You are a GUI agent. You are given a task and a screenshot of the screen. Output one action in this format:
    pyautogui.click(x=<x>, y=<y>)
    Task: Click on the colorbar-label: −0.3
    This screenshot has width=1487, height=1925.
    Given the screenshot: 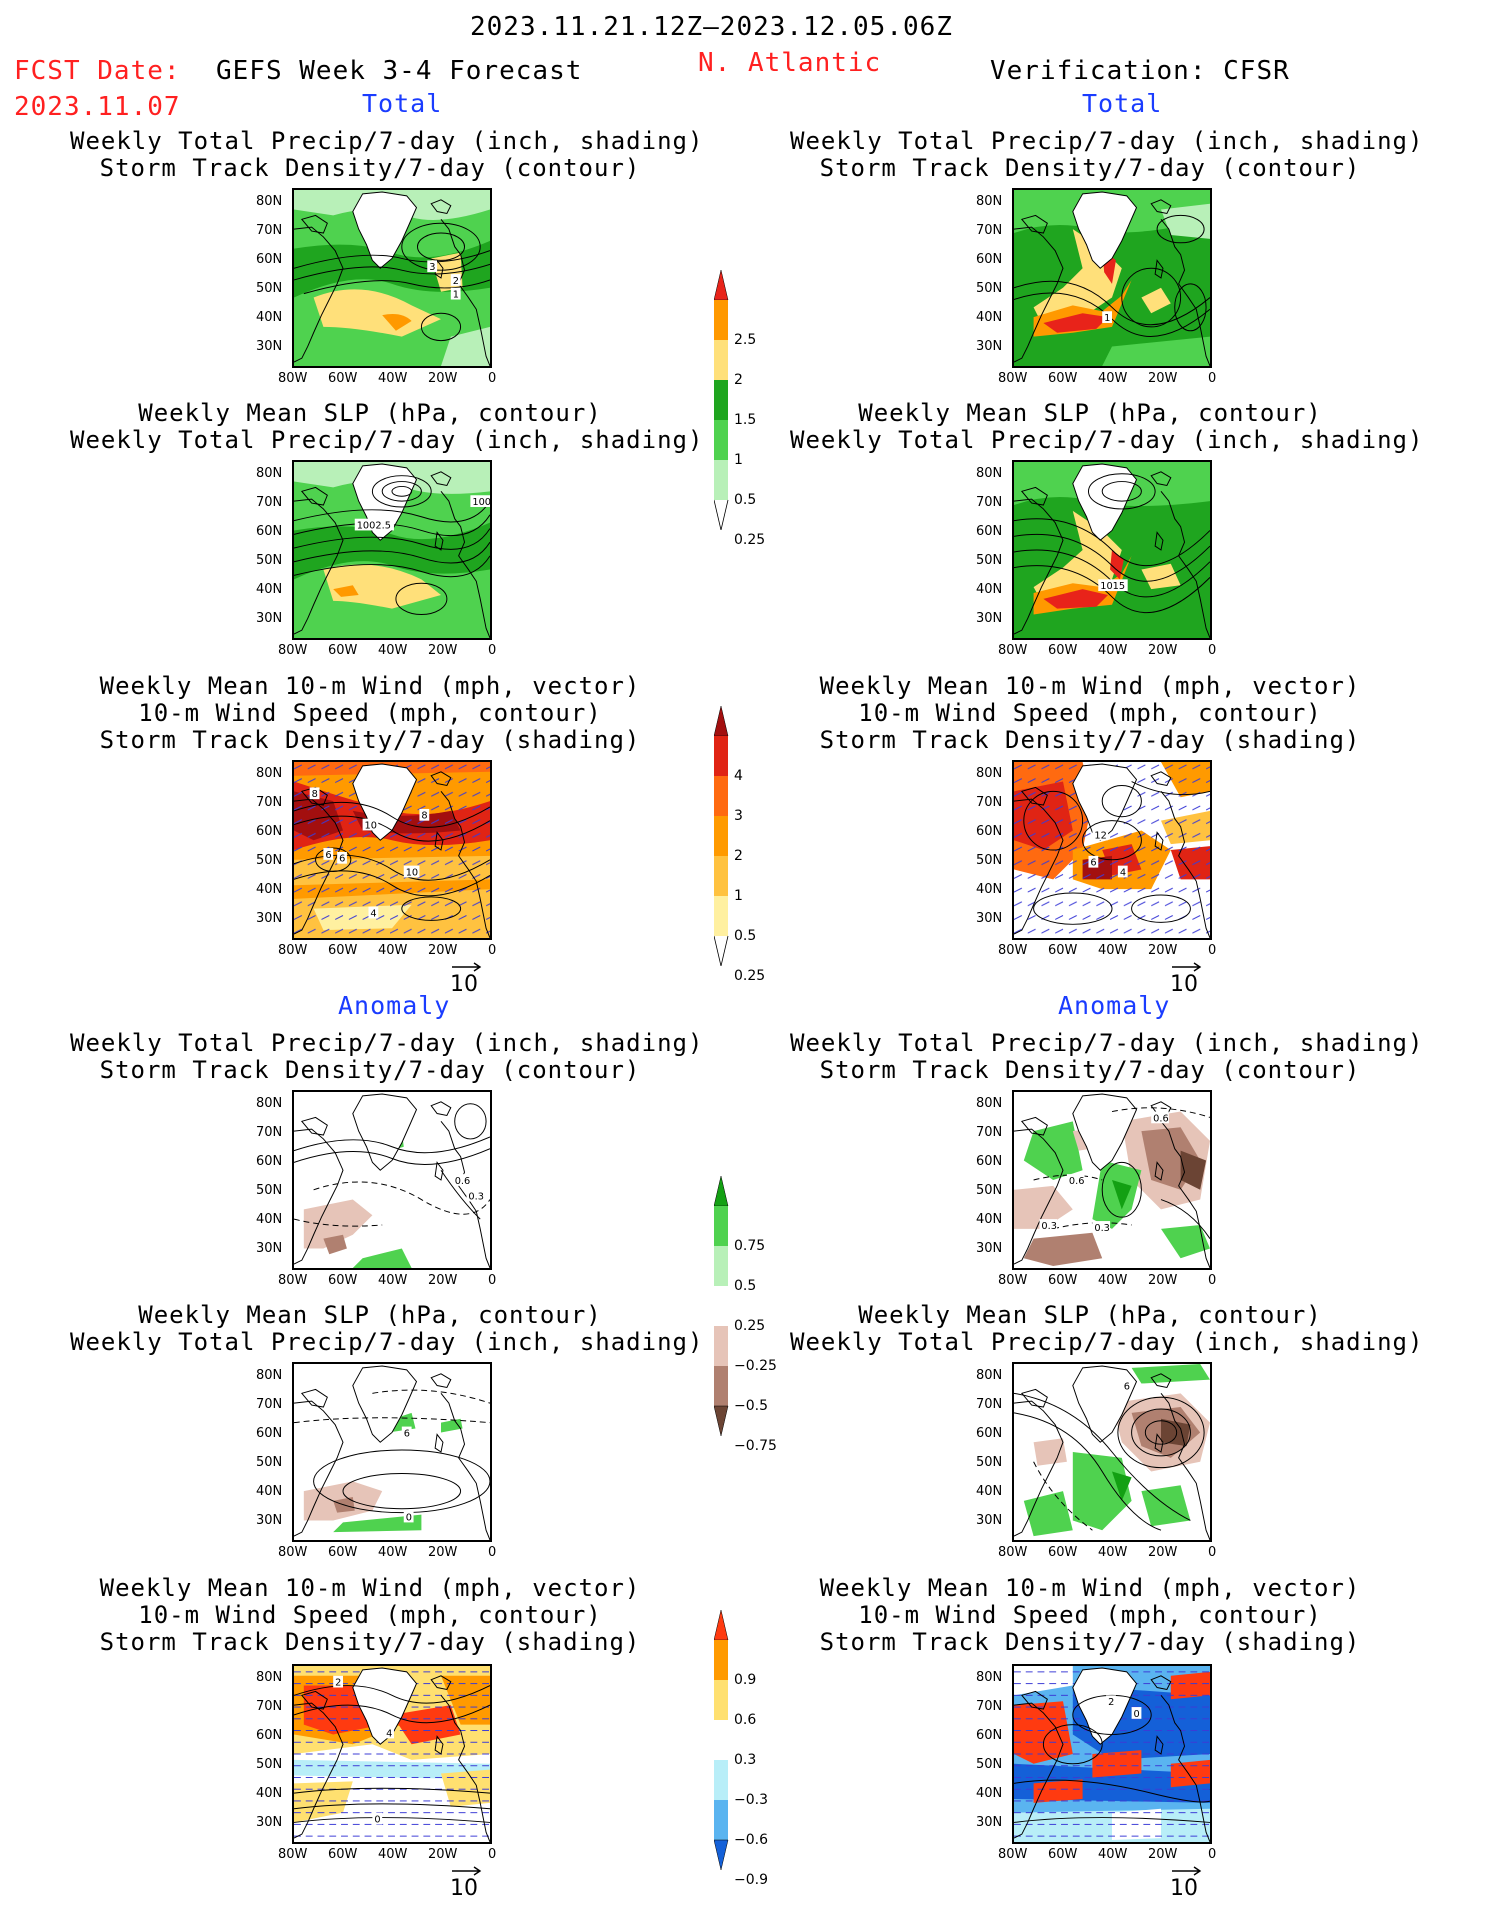 What is the action you would take?
    pyautogui.click(x=751, y=1800)
    